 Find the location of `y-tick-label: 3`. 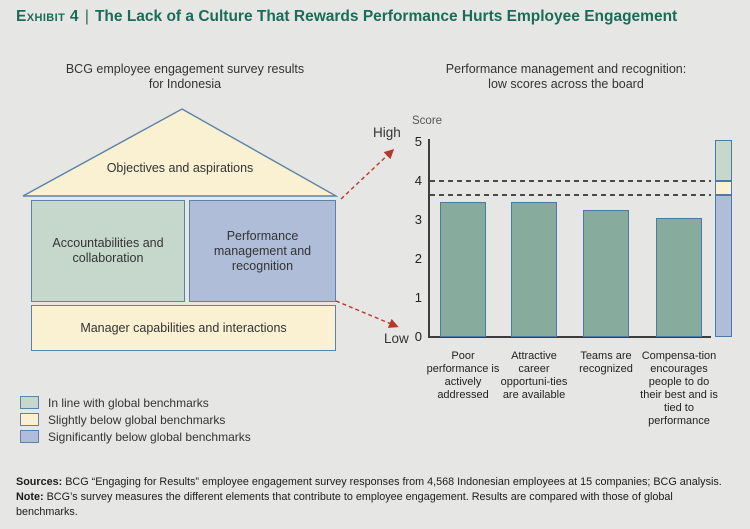

y-tick-label: 3 is located at coordinates (418, 219).